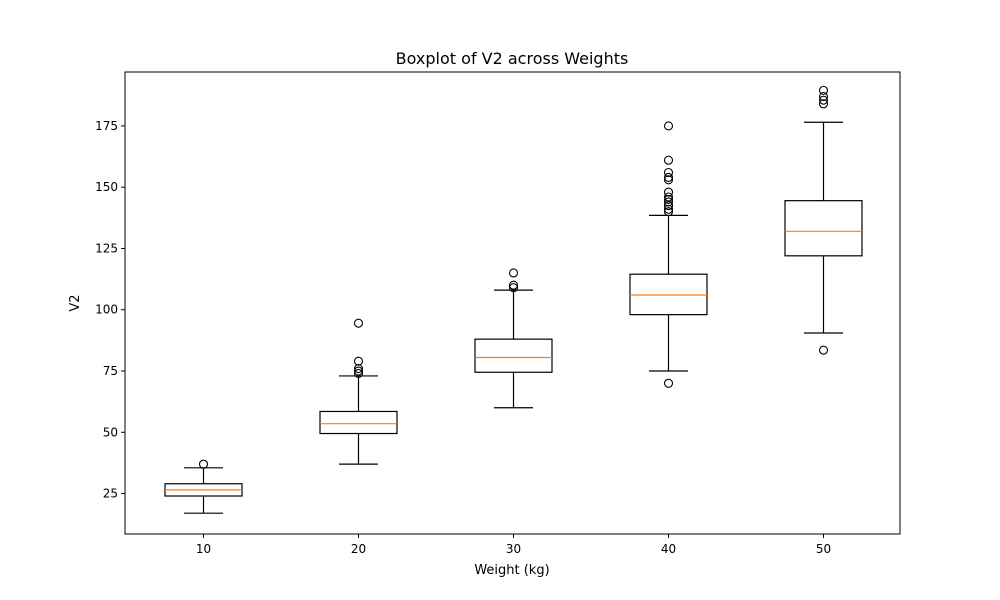  What do you see at coordinates (75, 302) in the screenshot?
I see `y-axis-label: V2` at bounding box center [75, 302].